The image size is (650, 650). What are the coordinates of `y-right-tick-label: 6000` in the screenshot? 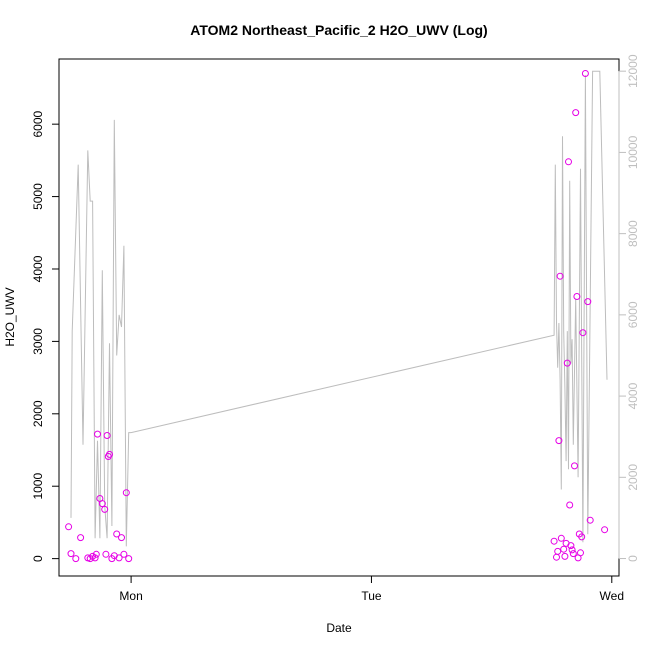 It's located at (633, 314).